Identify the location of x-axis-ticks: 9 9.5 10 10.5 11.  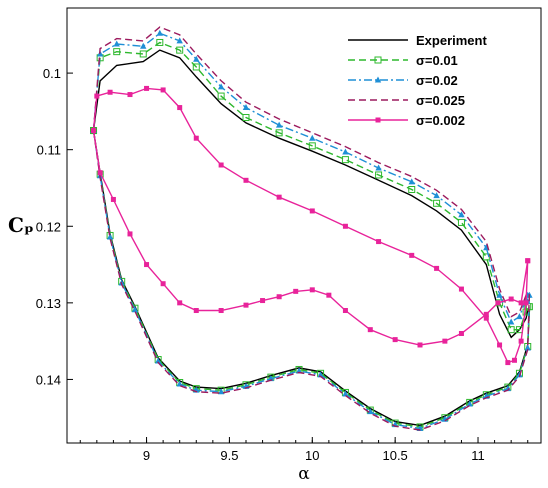
(304, 450).